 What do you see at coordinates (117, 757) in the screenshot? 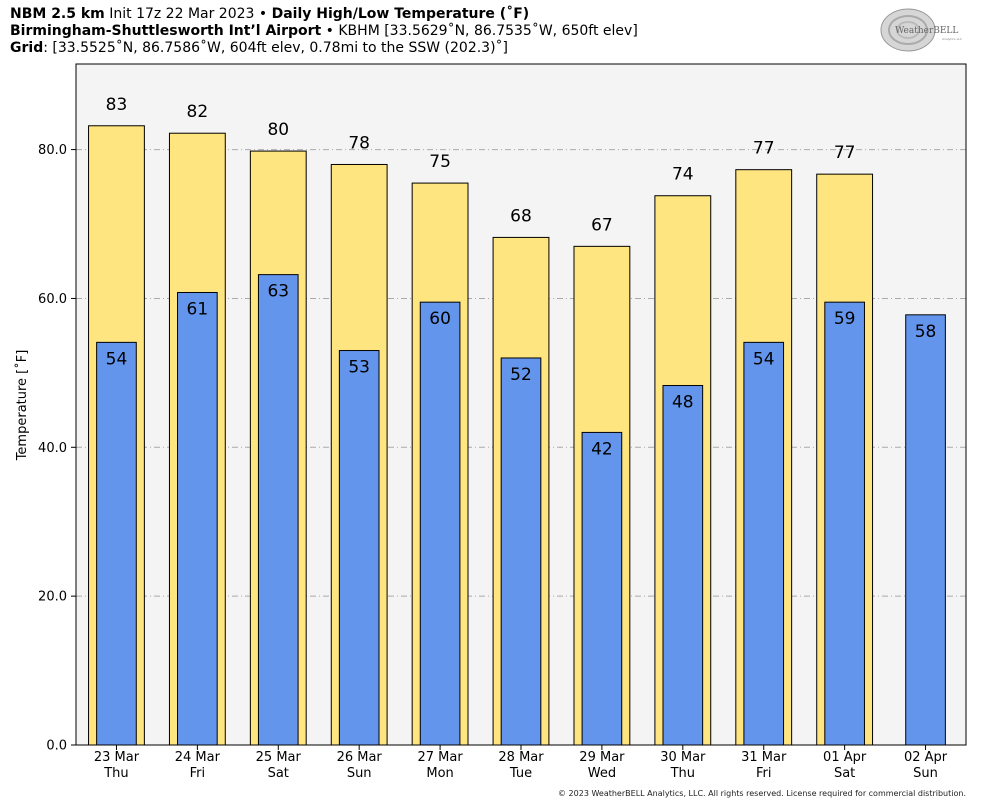
I see `x-tick-date: 23 Mar` at bounding box center [117, 757].